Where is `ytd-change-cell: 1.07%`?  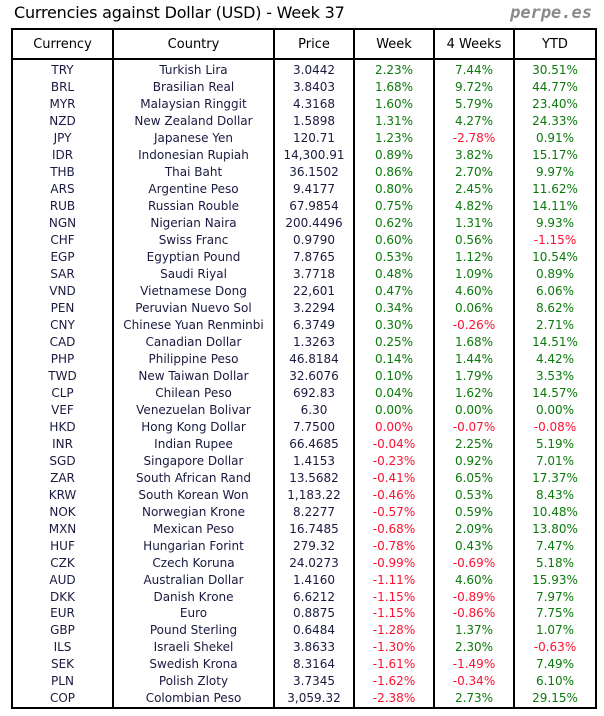 ytd-change-cell: 1.07% is located at coordinates (555, 630).